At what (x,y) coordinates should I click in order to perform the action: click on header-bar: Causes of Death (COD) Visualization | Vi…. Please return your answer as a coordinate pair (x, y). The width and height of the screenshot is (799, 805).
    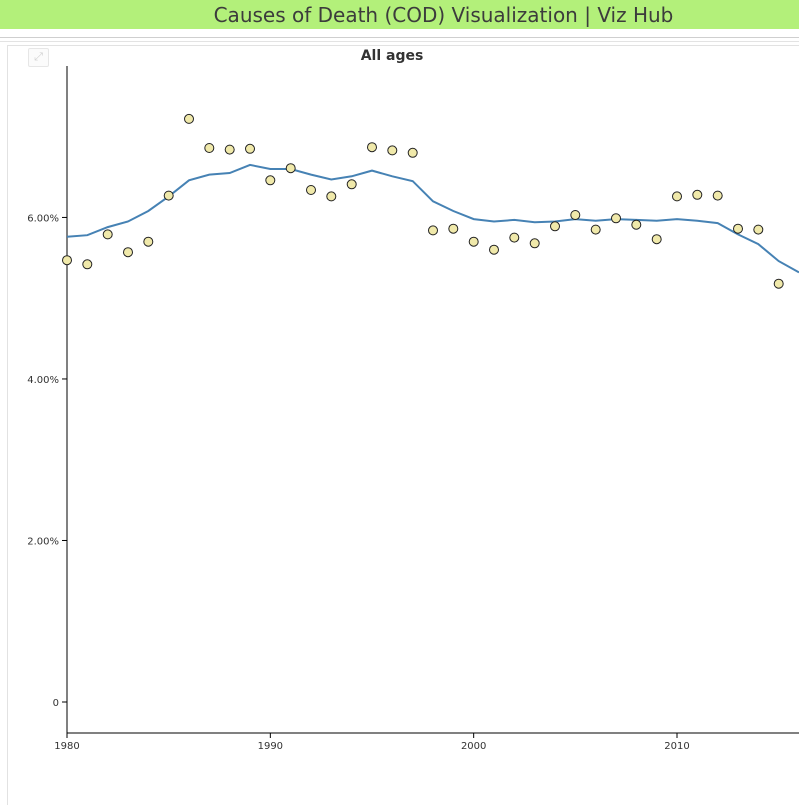
    Looking at the image, I should click on (399, 14).